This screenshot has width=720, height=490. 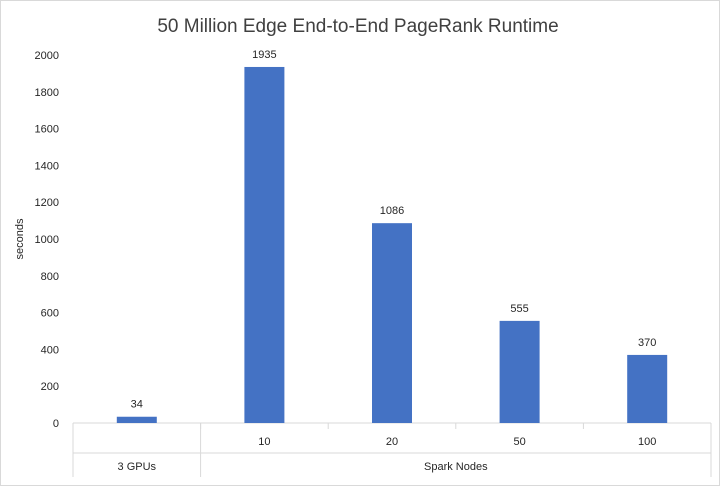 I want to click on x-category-label: 20, so click(x=392, y=442).